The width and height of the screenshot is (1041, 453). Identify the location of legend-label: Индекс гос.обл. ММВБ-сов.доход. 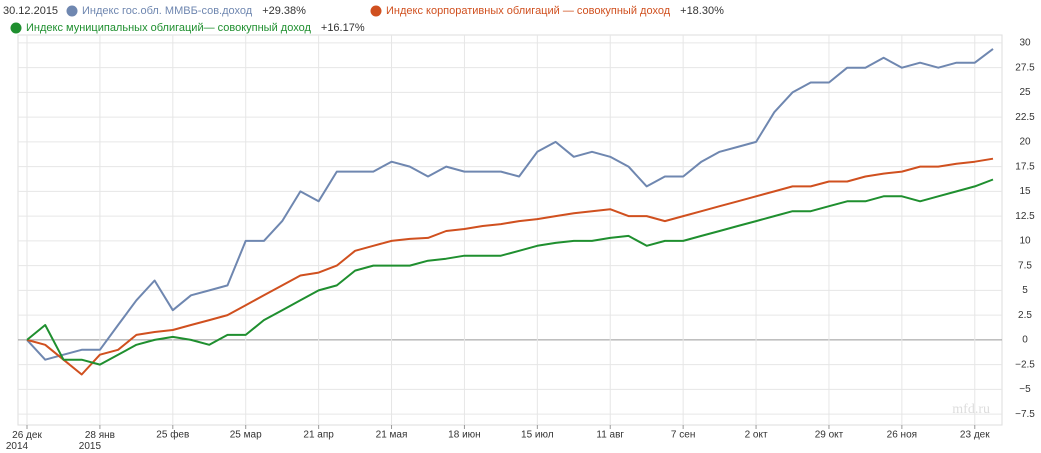
(167, 11).